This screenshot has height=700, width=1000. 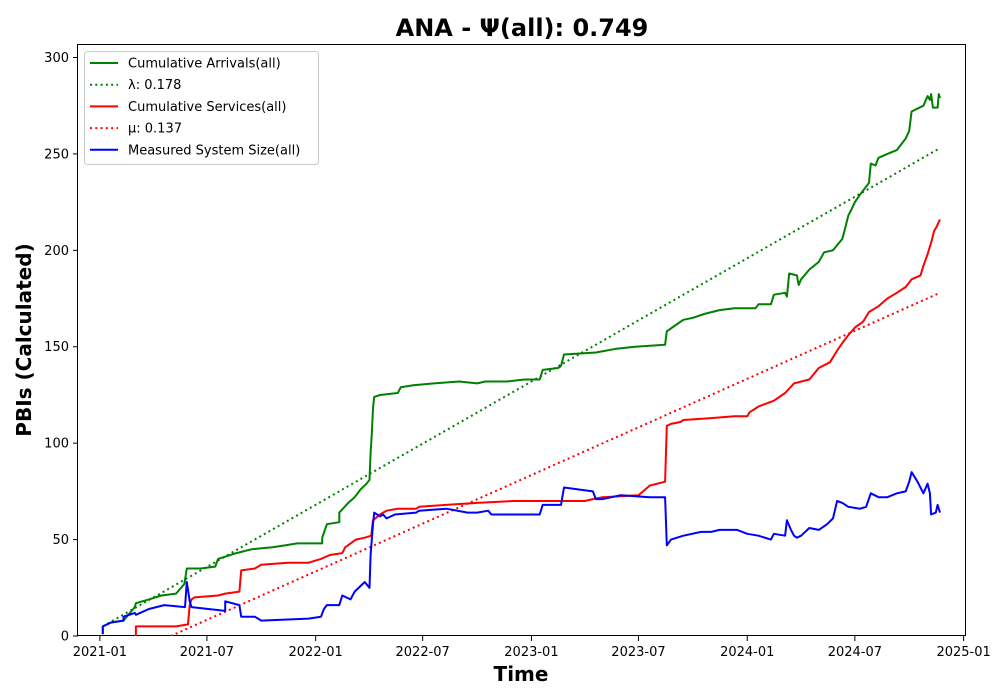 I want to click on x-tick-label: 2023-01, so click(x=531, y=652).